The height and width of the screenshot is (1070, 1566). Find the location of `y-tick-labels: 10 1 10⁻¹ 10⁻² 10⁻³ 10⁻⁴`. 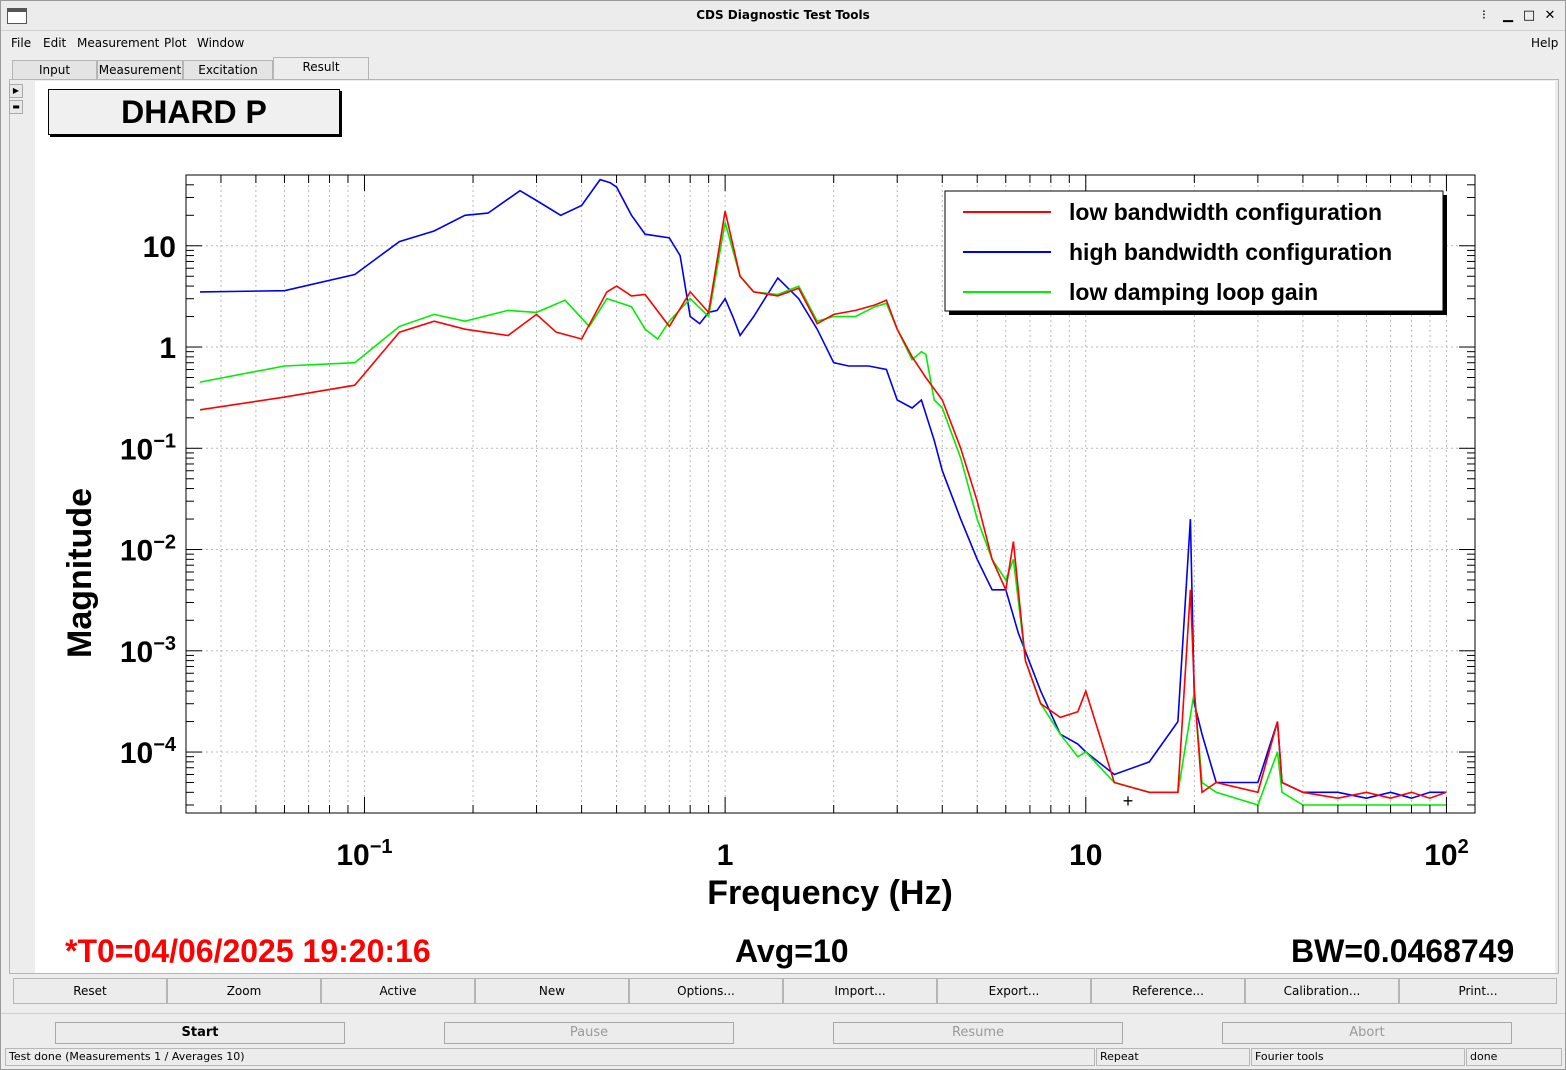

y-tick-labels: 10 1 10⁻¹ 10⁻² 10⁻³ 10⁻⁴ is located at coordinates (148, 500).